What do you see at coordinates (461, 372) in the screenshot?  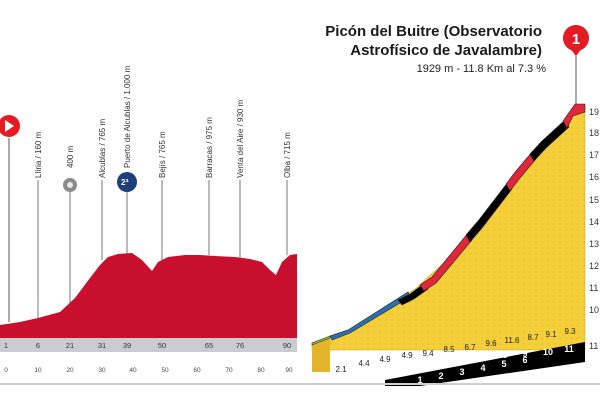 I see `km-marker: 3` at bounding box center [461, 372].